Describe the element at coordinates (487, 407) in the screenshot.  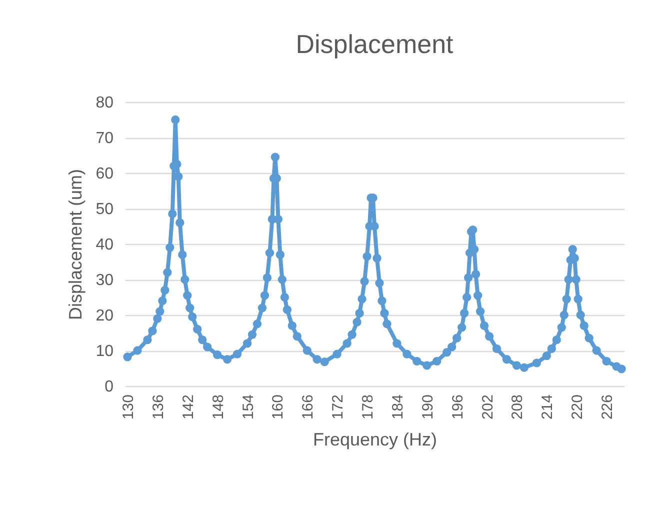
I see `x-tick-label: 202` at that location.